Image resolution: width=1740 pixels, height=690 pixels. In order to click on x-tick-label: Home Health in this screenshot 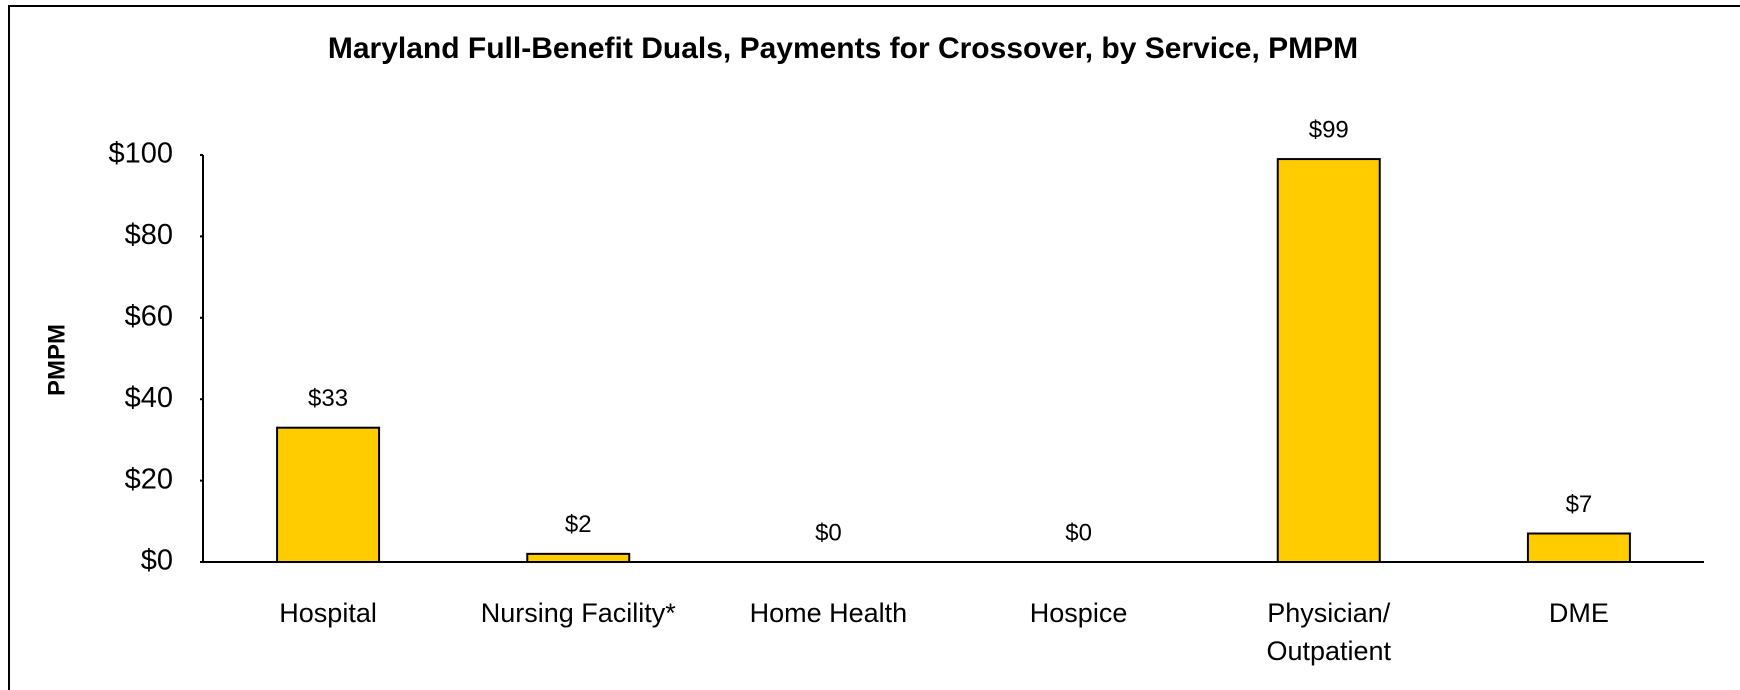, I will do `click(829, 613)`.